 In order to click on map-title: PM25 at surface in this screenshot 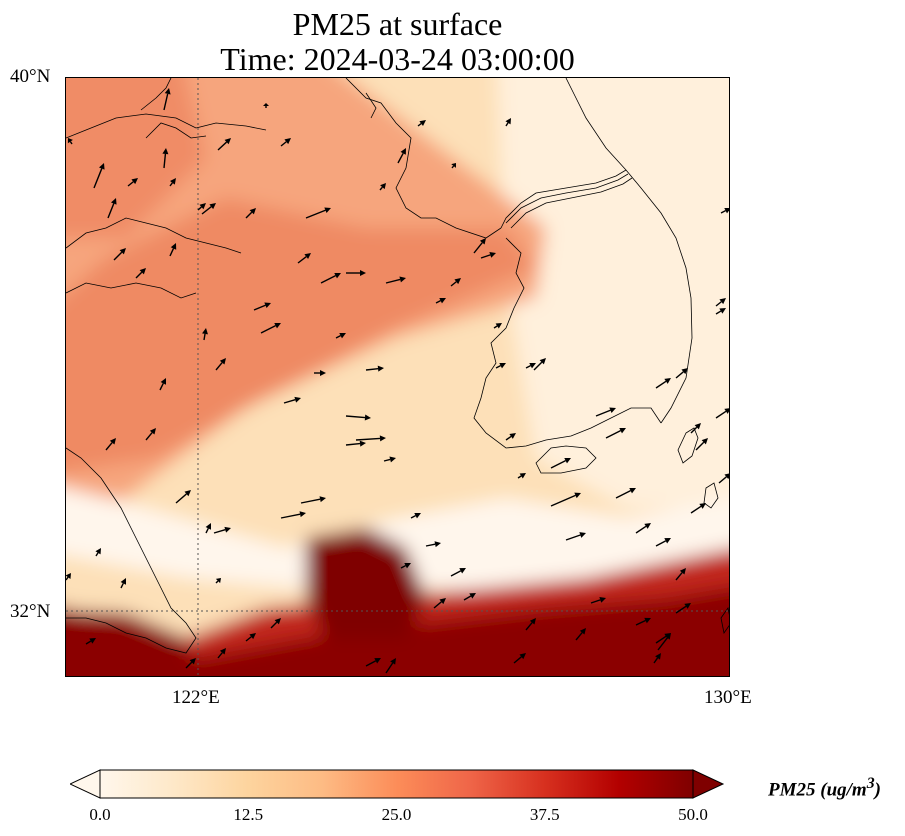, I will do `click(397, 24)`.